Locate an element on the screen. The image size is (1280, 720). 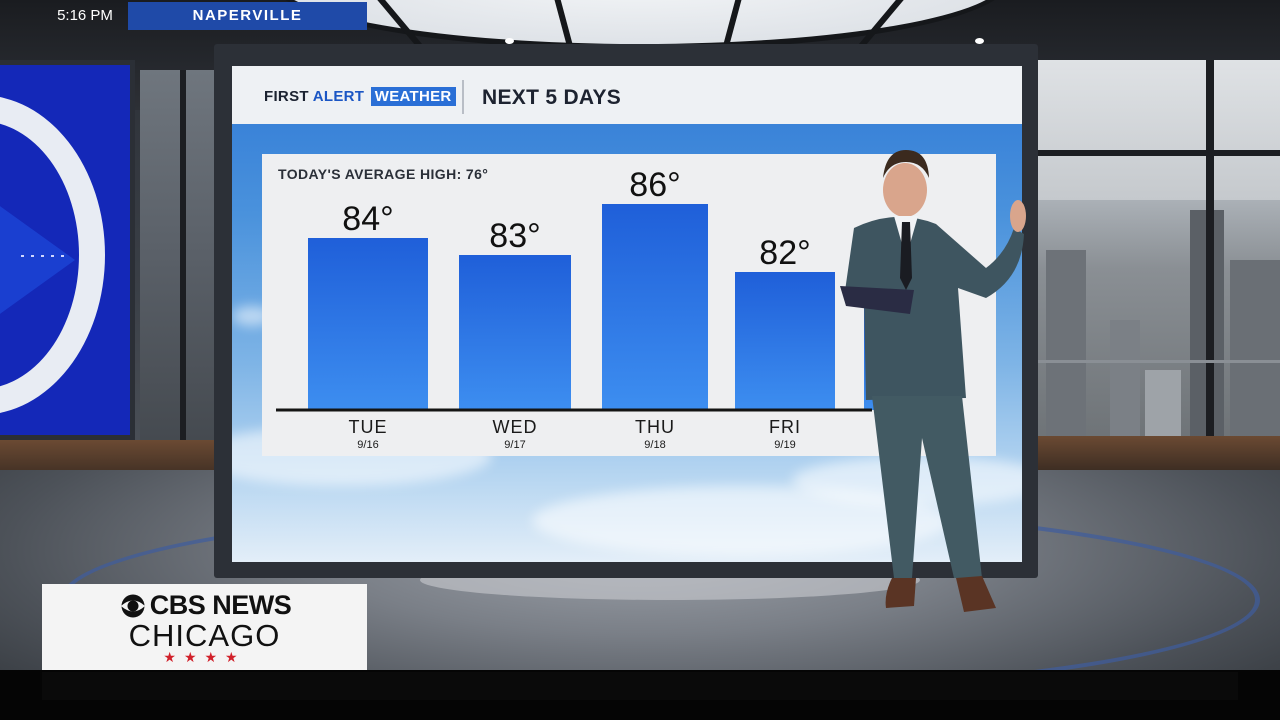
brand-alert: ALERT is located at coordinates (338, 96).